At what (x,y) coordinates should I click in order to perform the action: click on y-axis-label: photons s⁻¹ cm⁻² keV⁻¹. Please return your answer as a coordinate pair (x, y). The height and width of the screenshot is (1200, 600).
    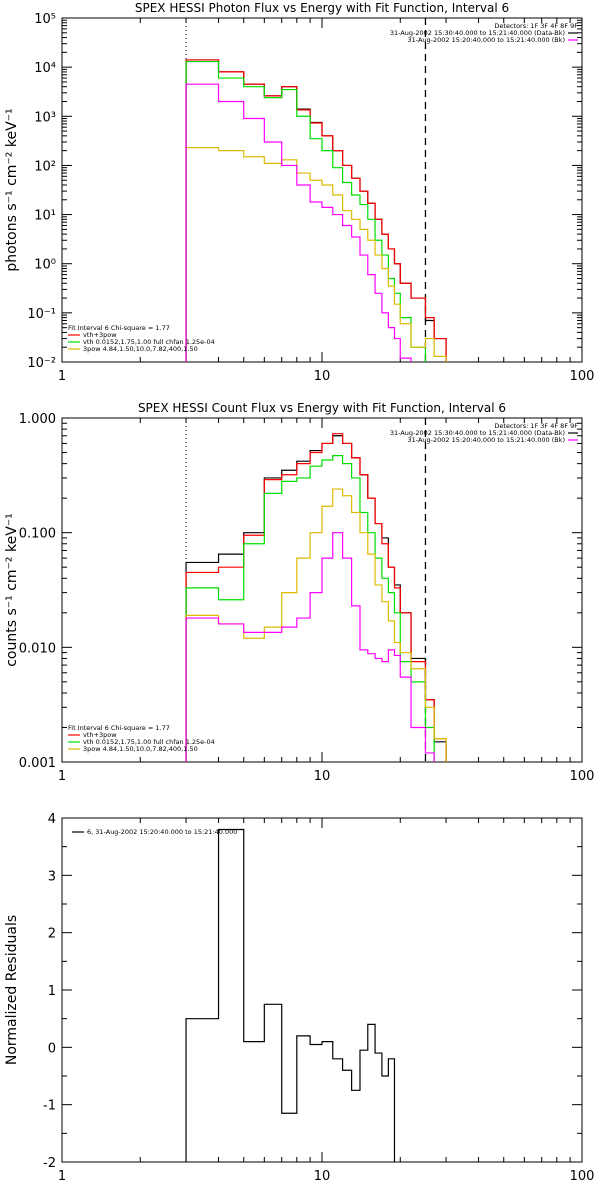
    Looking at the image, I should click on (12, 189).